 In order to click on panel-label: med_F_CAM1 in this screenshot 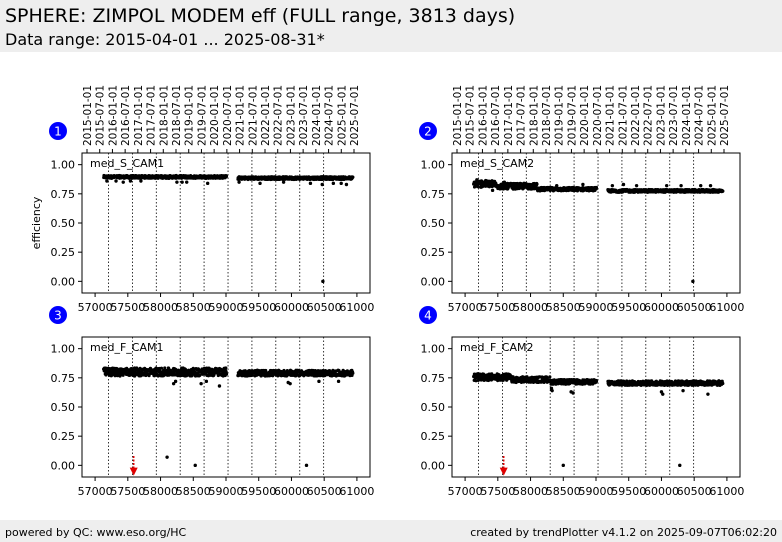, I will do `click(127, 347)`.